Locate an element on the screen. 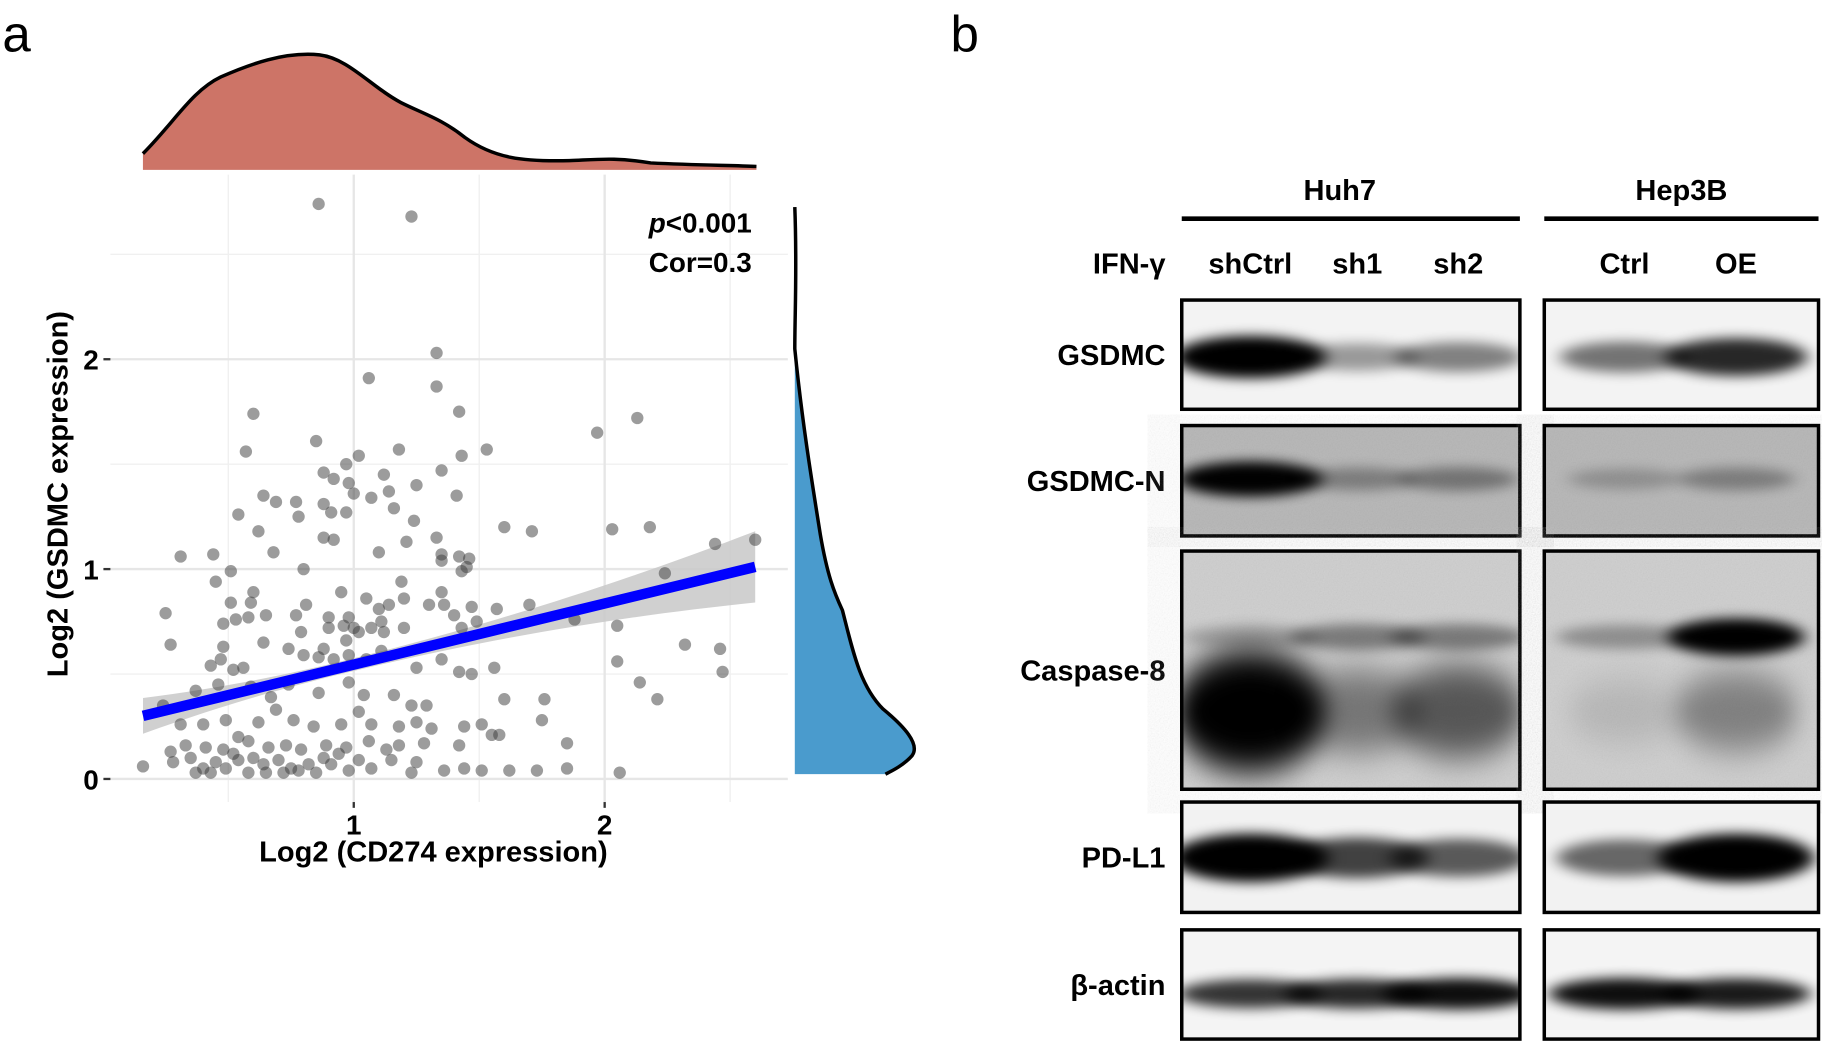 This screenshot has height=1044, width=1822. axis-ticks: 1 2 0 1 2 is located at coordinates (347, 593).